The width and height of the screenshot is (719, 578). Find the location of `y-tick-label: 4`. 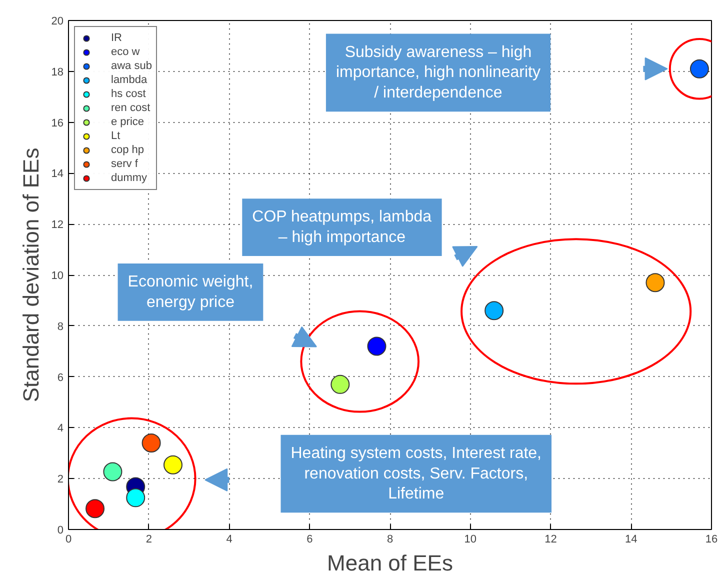

y-tick-label: 4 is located at coordinates (60, 428).